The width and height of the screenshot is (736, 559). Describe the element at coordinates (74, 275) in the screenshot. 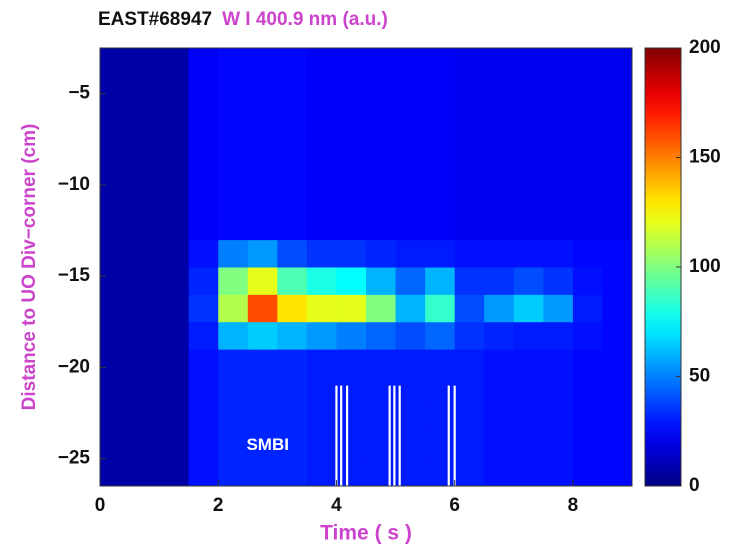

I see `y-tick-label: −15` at that location.